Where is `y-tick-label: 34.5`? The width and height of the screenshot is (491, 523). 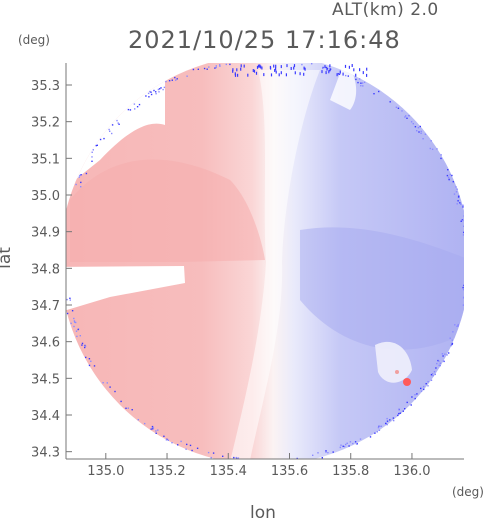
y-tick-label: 34.5 is located at coordinates (45, 379).